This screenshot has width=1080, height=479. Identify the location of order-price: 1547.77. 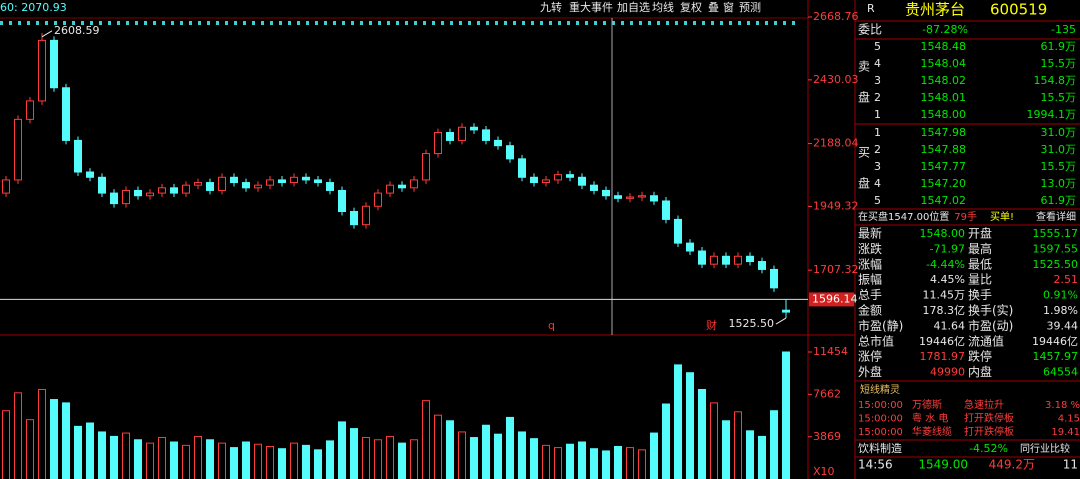
(944, 166).